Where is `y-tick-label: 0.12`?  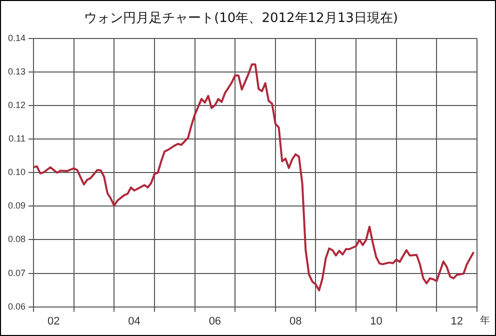
y-tick-label: 0.12 is located at coordinates (17, 105).